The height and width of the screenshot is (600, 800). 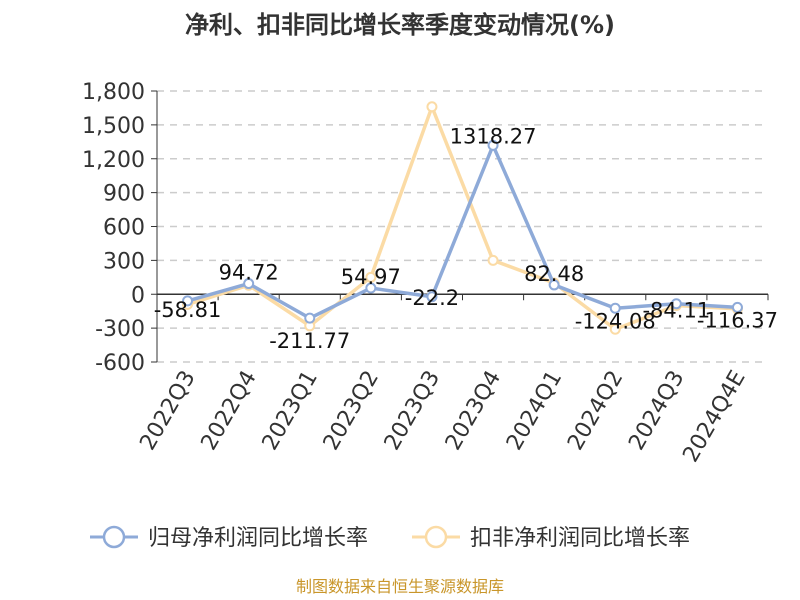 What do you see at coordinates (167, 411) in the screenshot?
I see `x-tick-label: 2022Q3` at bounding box center [167, 411].